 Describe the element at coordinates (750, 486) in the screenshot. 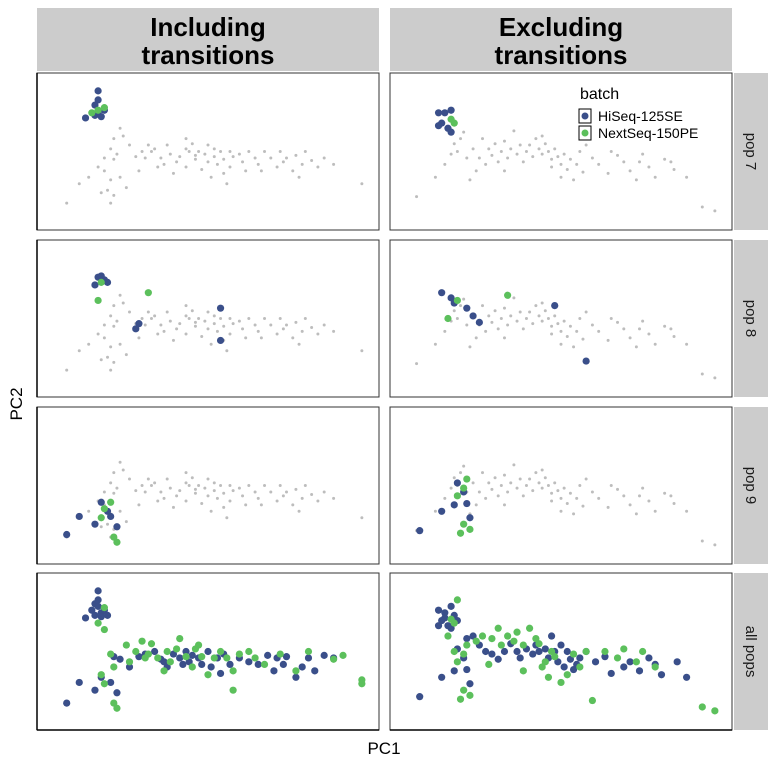

I see `row-strip-label-2: pop 9` at that location.